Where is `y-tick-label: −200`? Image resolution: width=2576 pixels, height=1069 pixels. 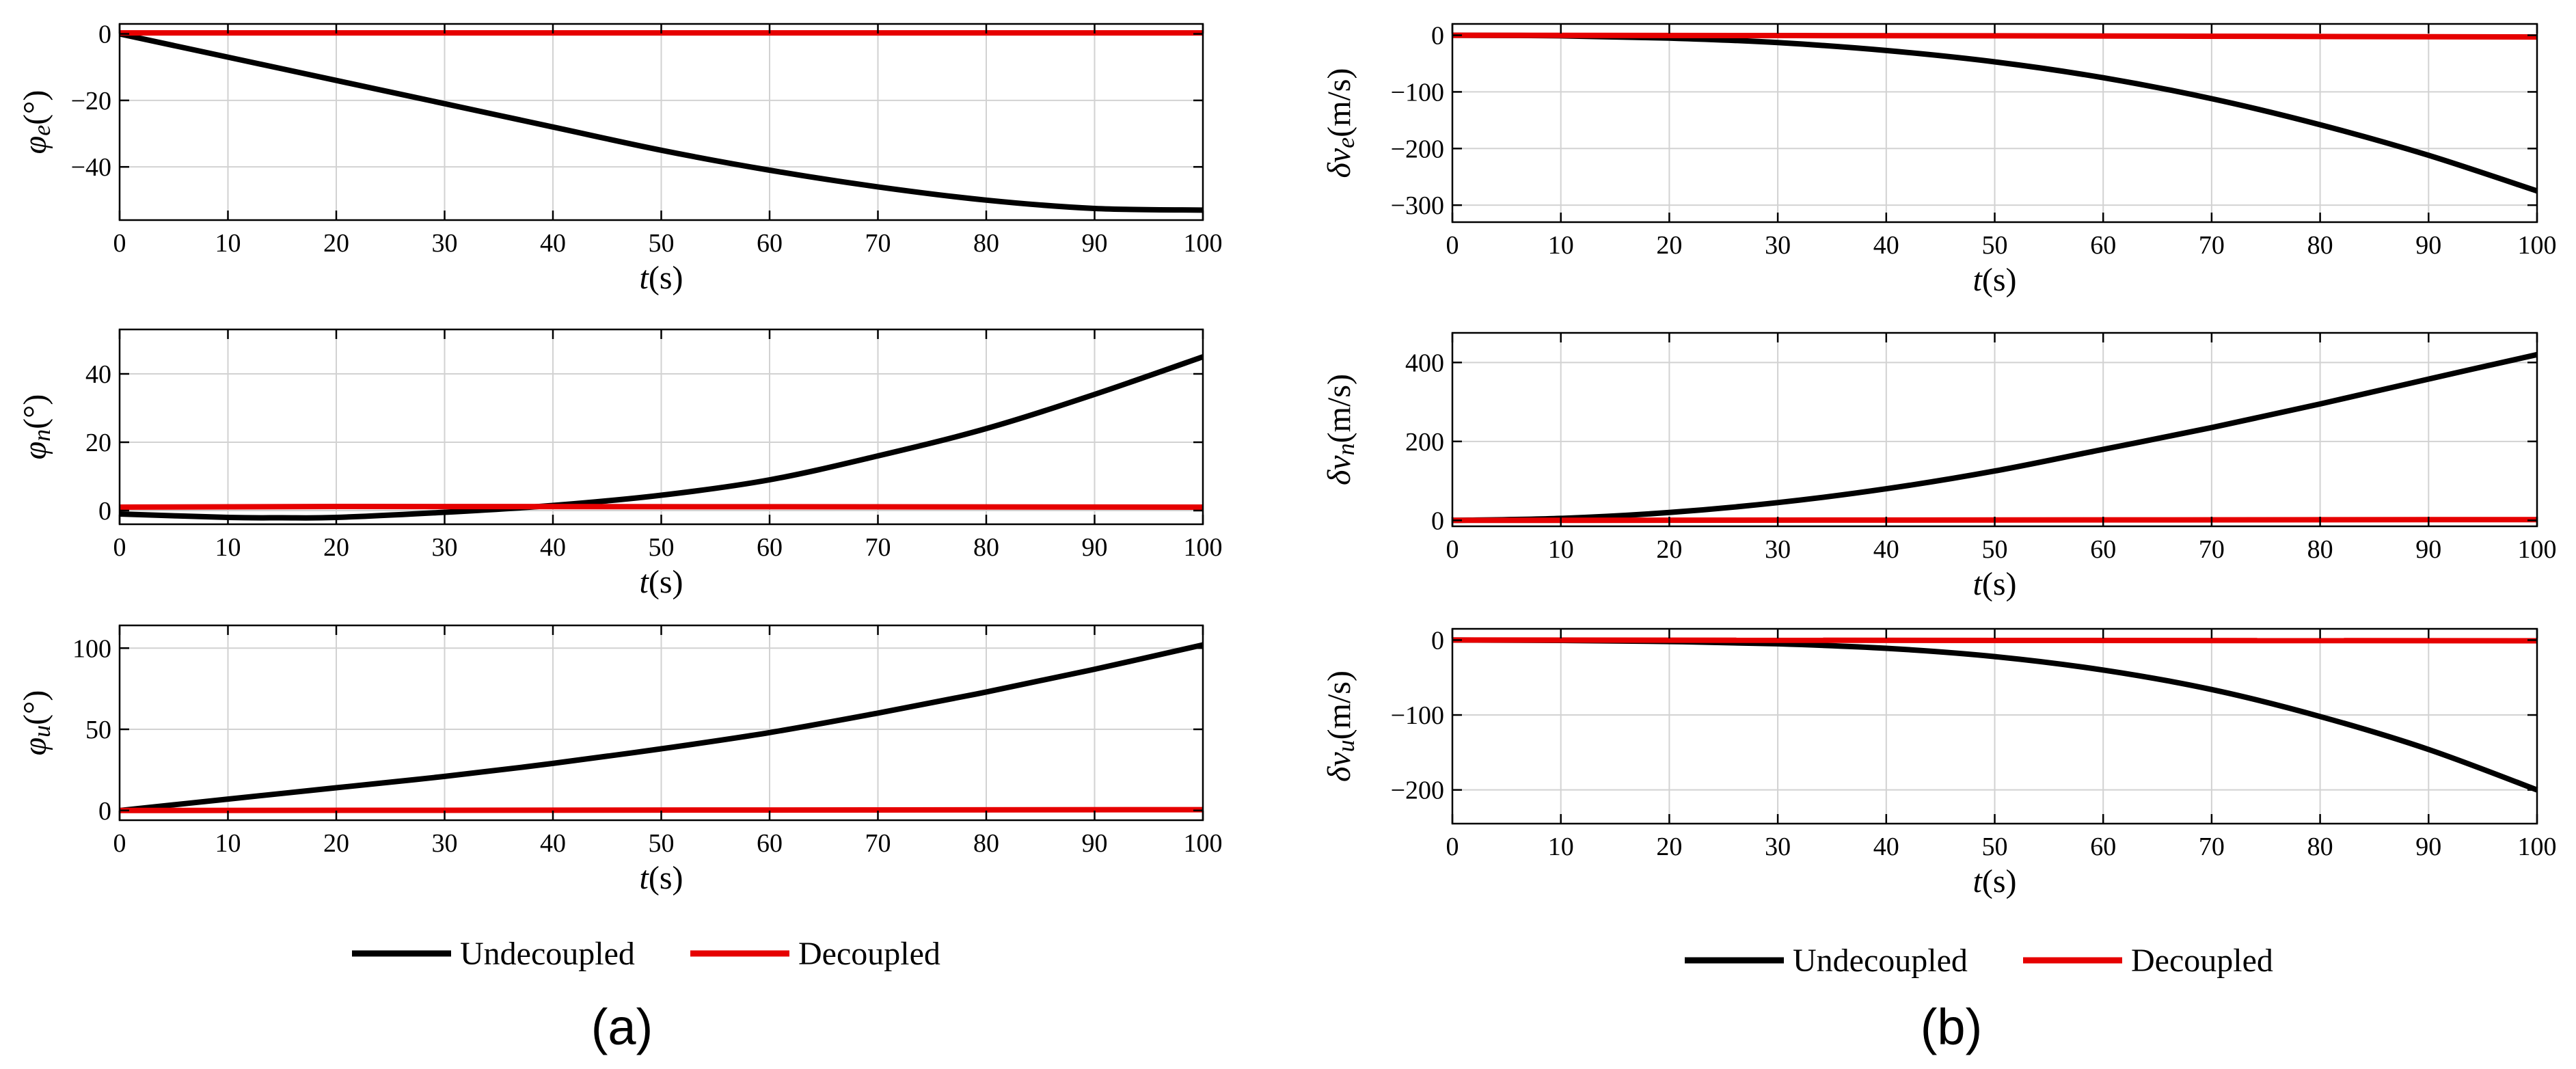 y-tick-label: −200 is located at coordinates (1417, 790).